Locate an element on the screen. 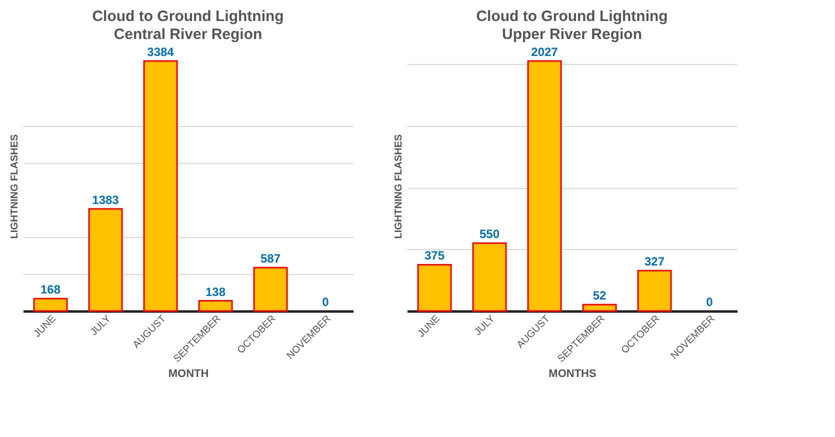  data-label: 327 is located at coordinates (654, 261).